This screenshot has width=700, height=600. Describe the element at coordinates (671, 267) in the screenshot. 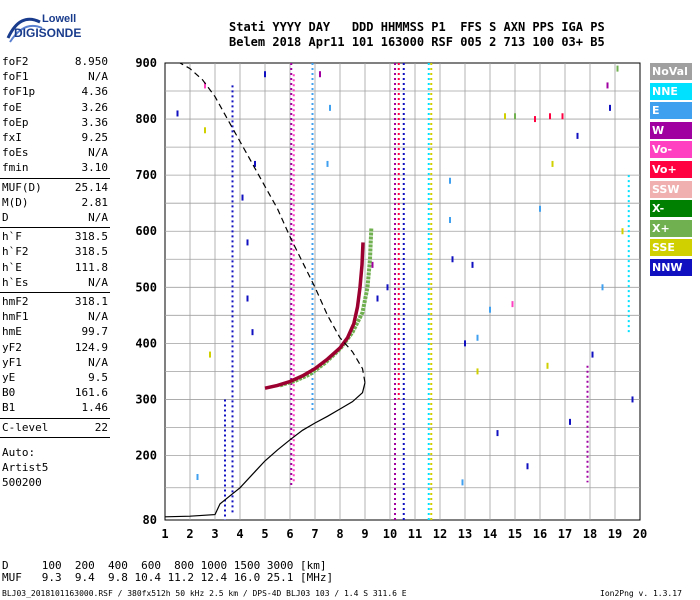

I see `legend-item-nnw: NNW` at that location.